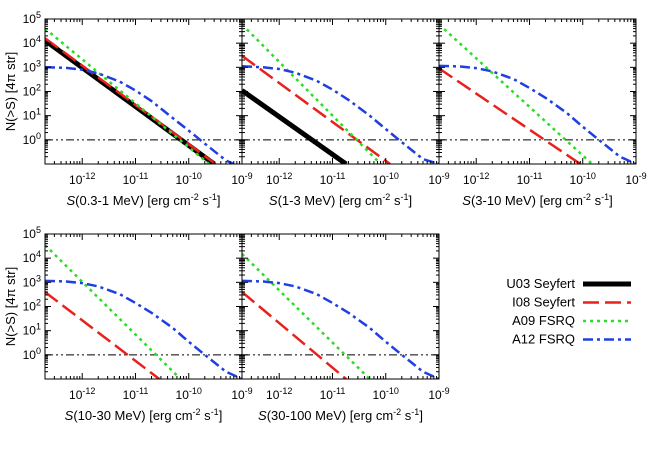  What do you see at coordinates (543, 302) in the screenshot?
I see `legend-label: I08 Seyfert` at bounding box center [543, 302].